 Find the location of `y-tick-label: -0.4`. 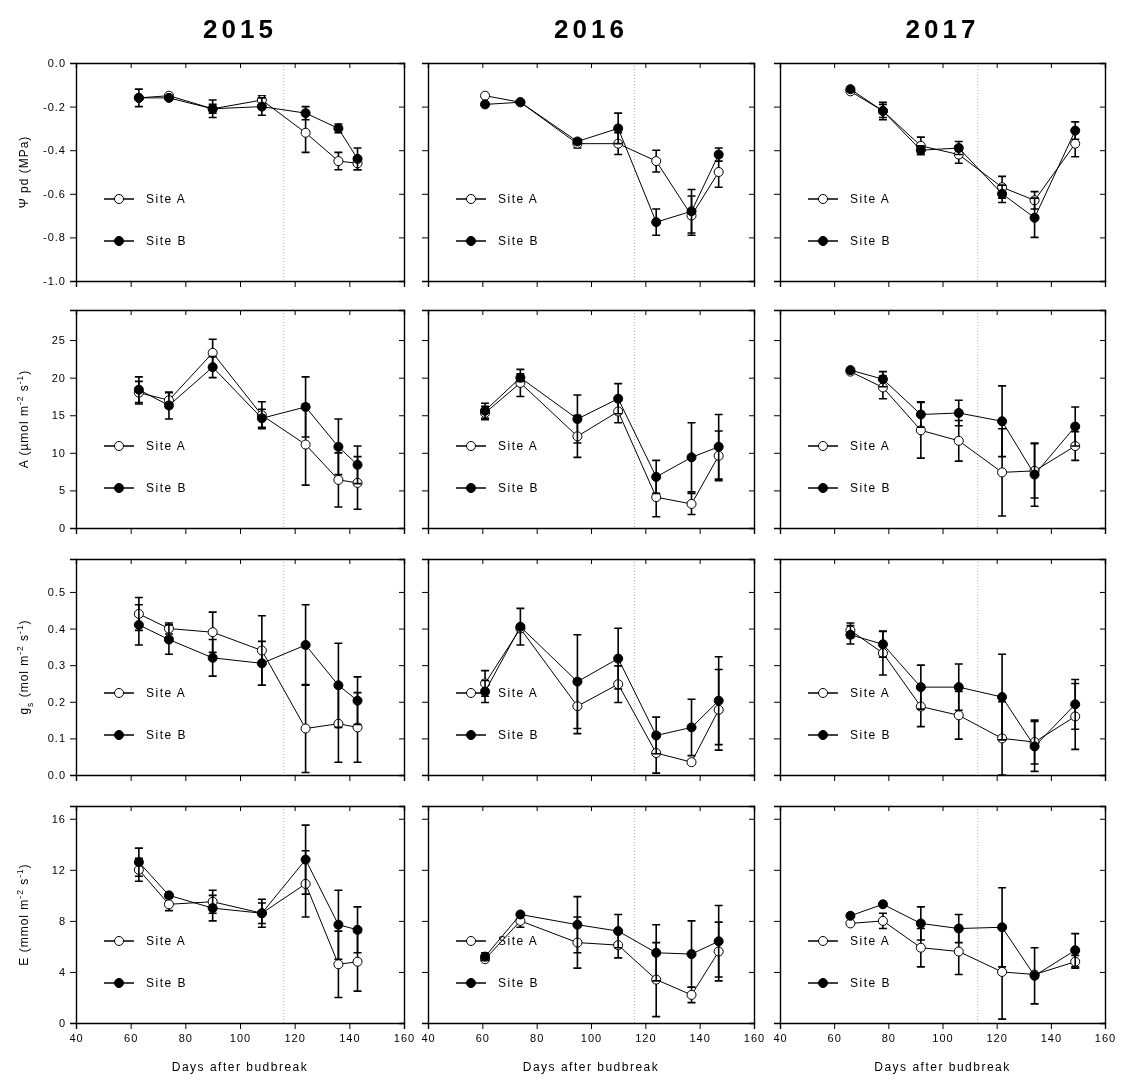

y-tick-label: -0.4 is located at coordinates (54, 150).